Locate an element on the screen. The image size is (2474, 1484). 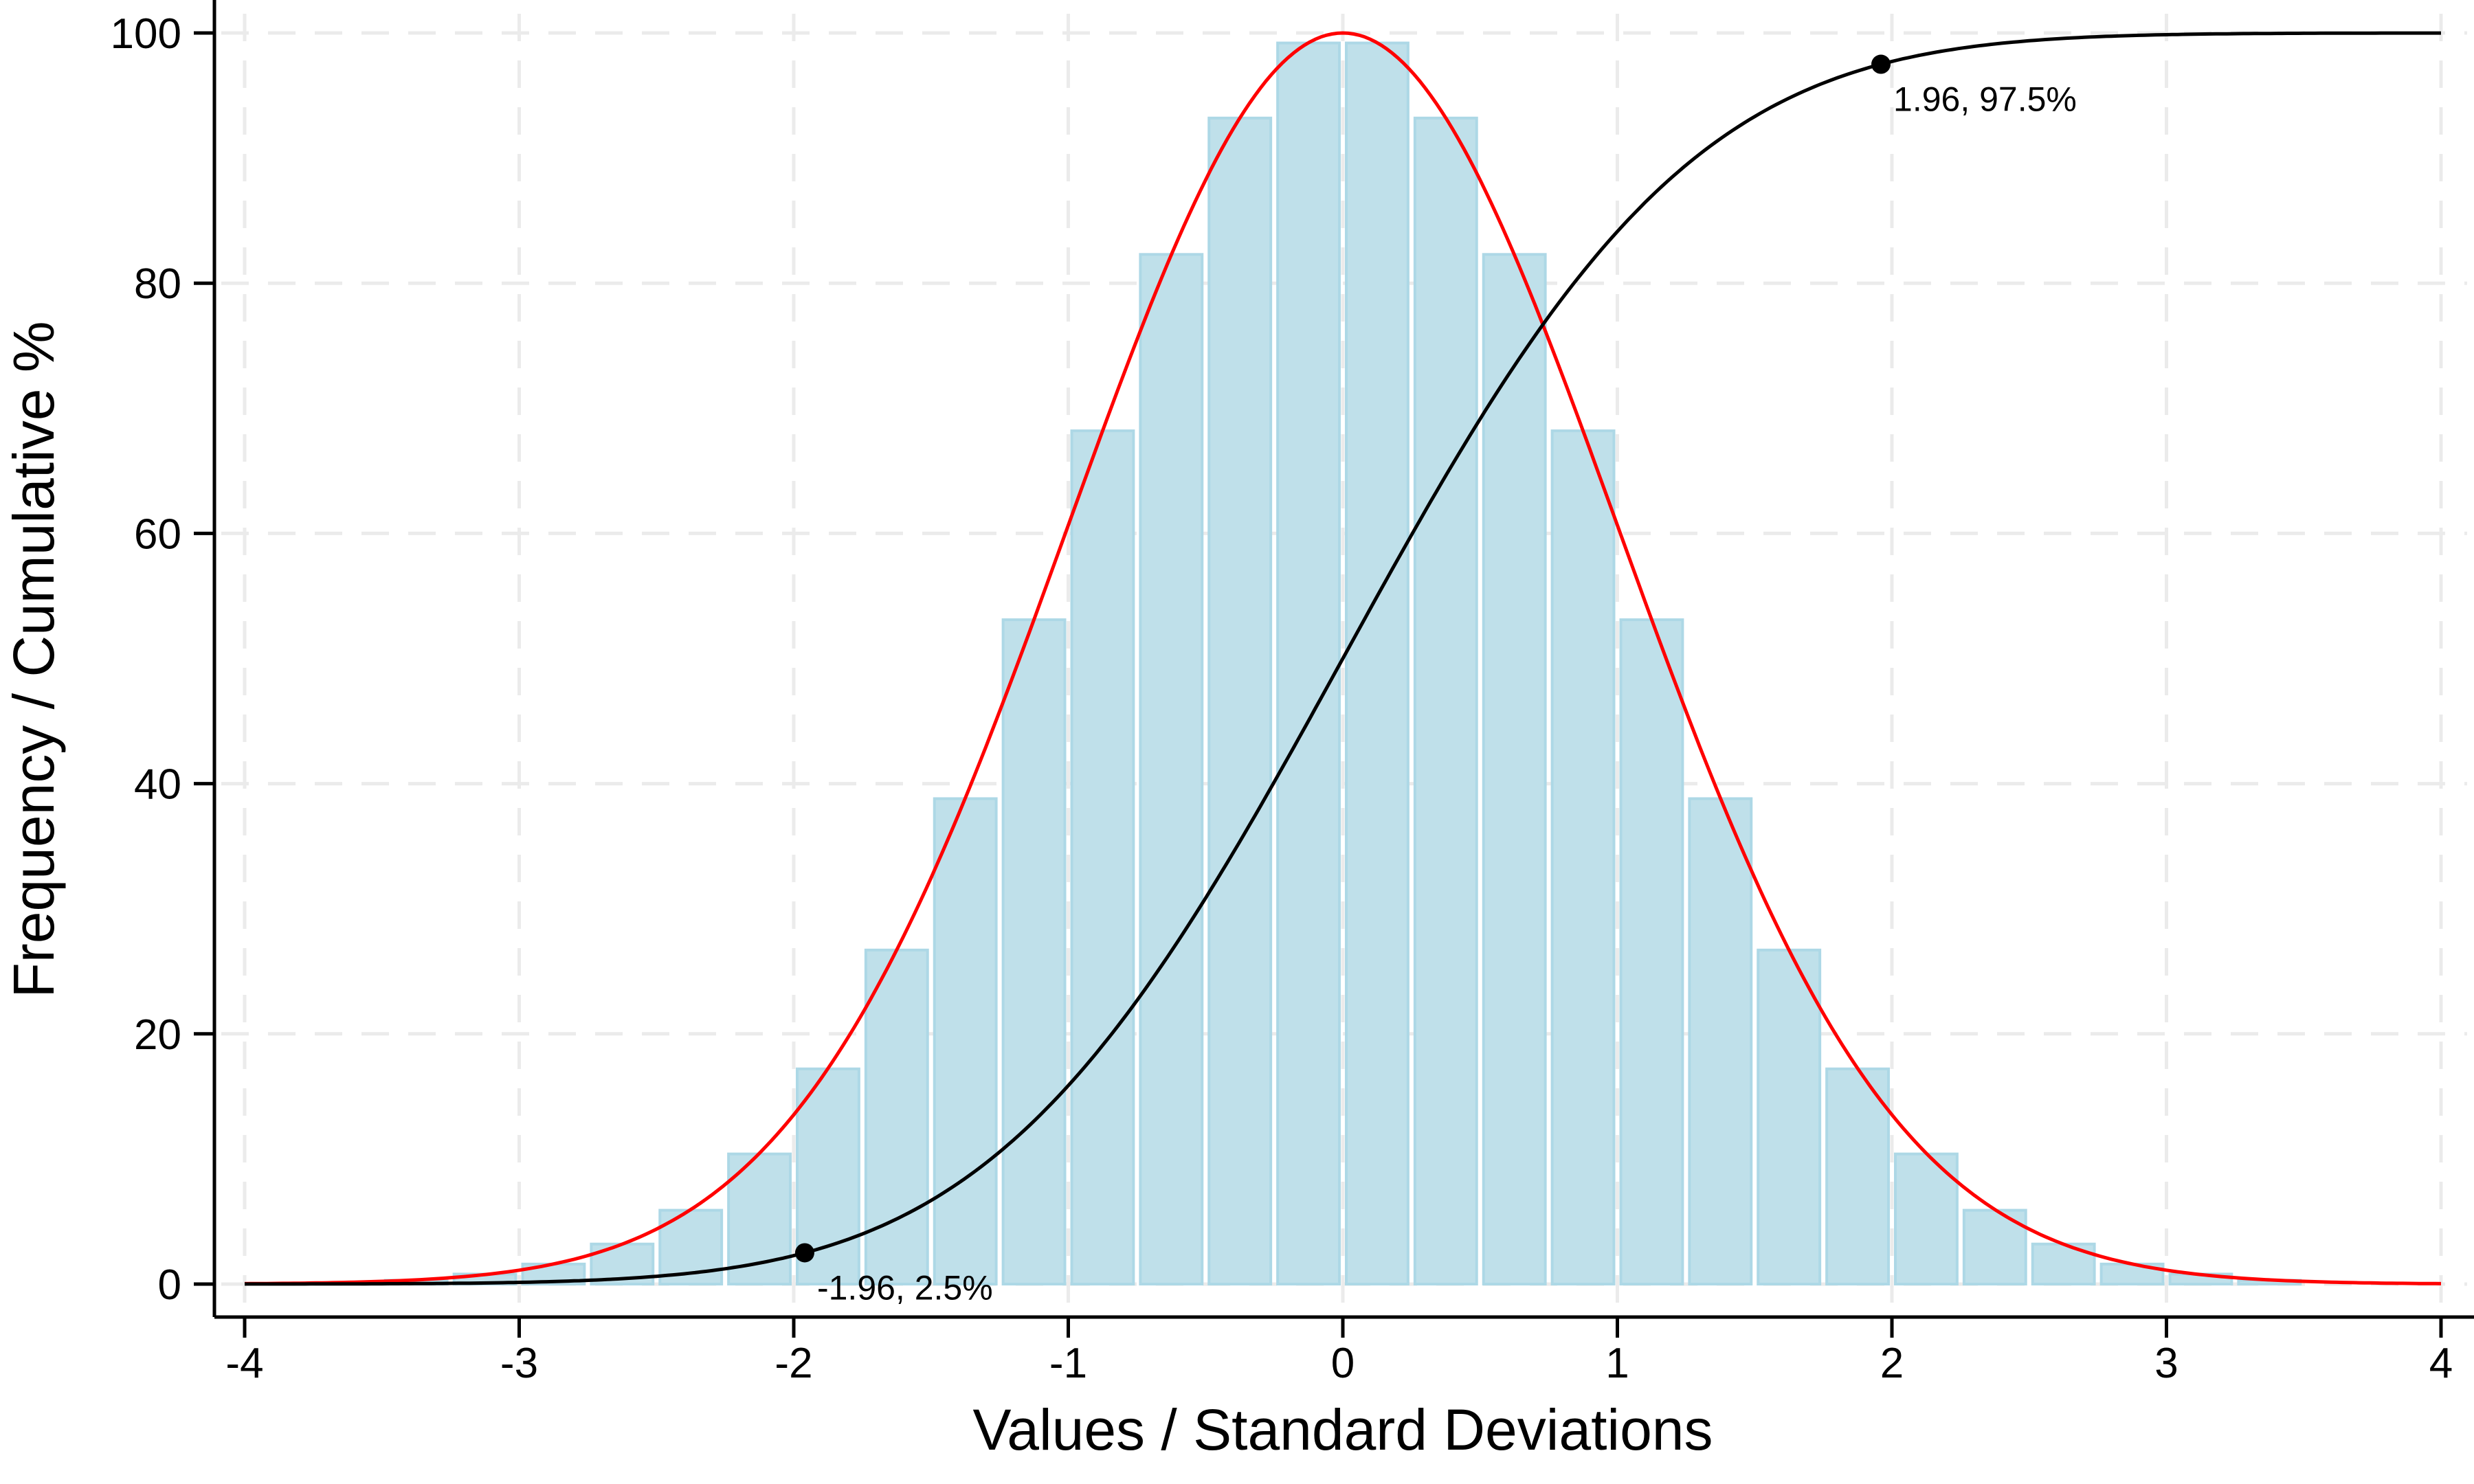
annotation-label: 1.96, 97.5% is located at coordinates (1985, 99).